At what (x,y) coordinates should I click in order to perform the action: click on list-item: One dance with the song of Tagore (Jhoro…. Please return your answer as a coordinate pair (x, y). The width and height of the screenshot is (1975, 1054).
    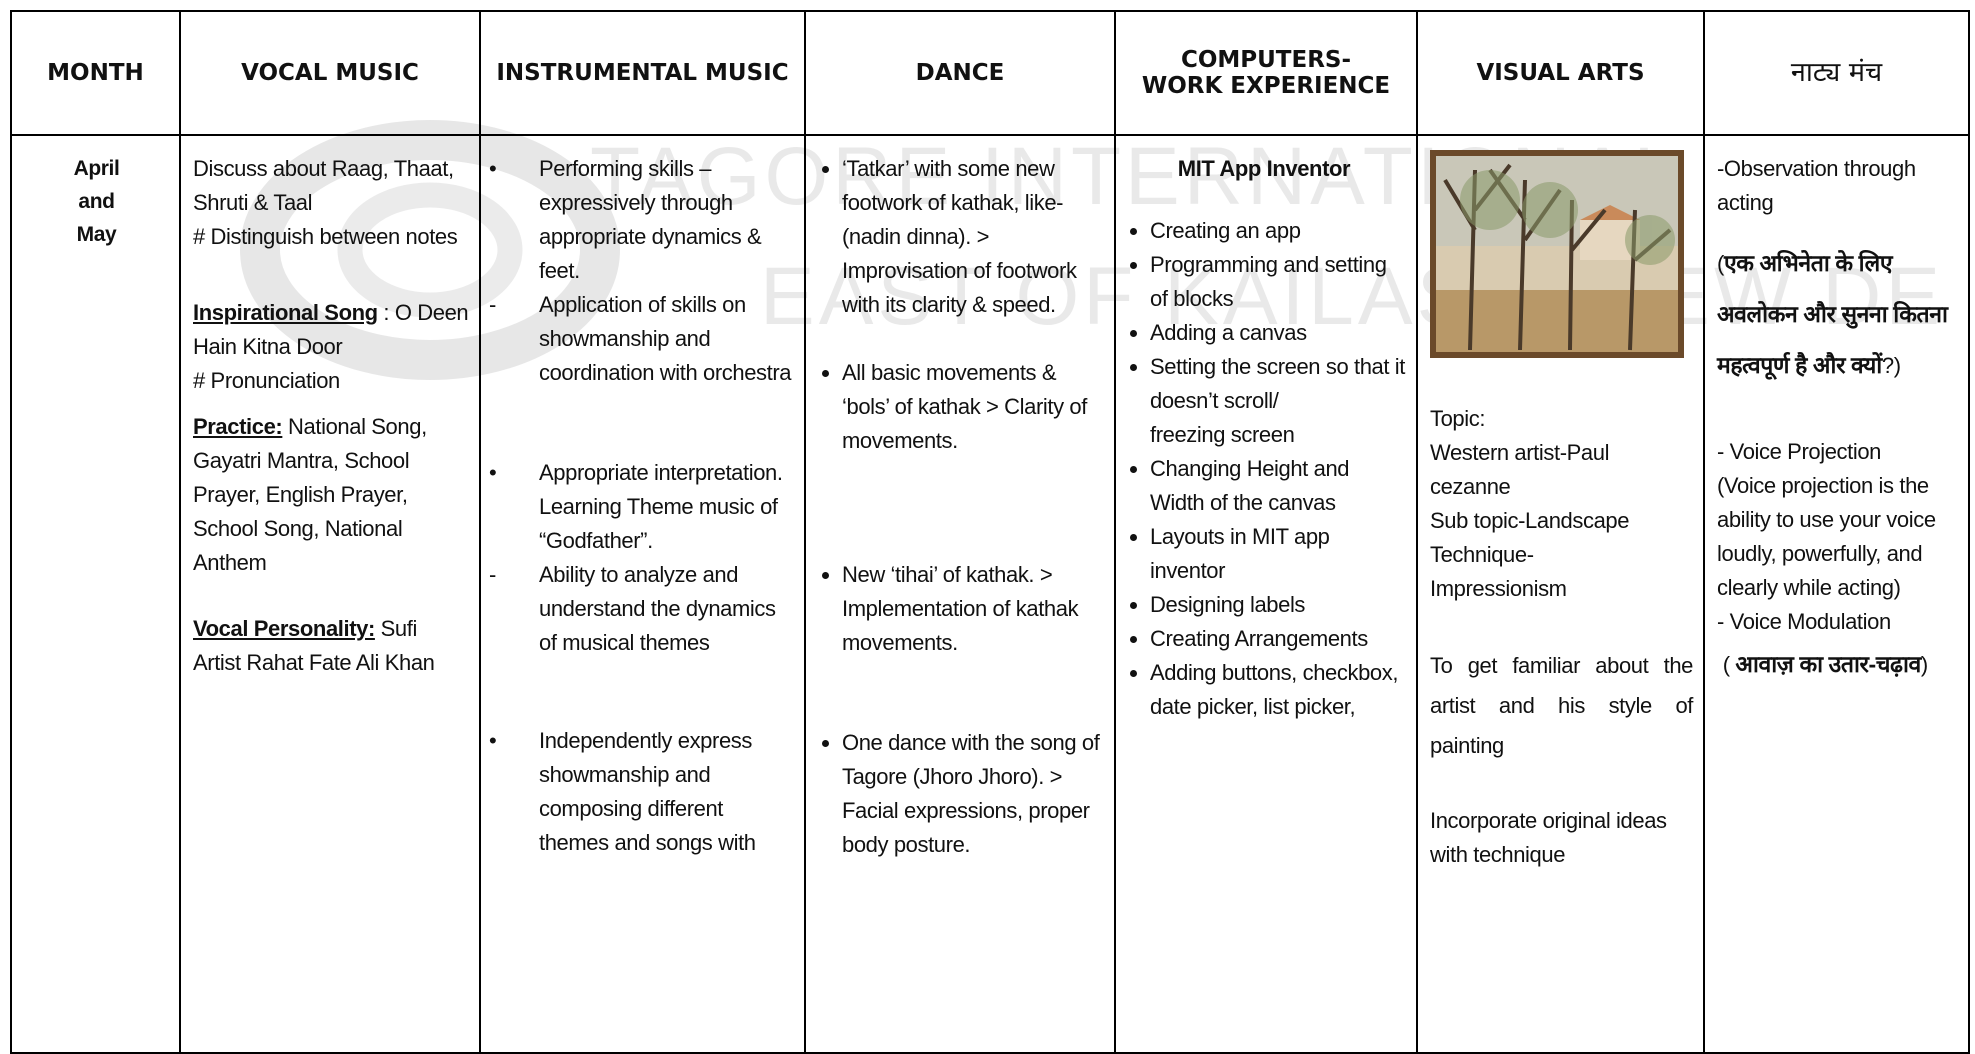
    Looking at the image, I should click on (973, 794).